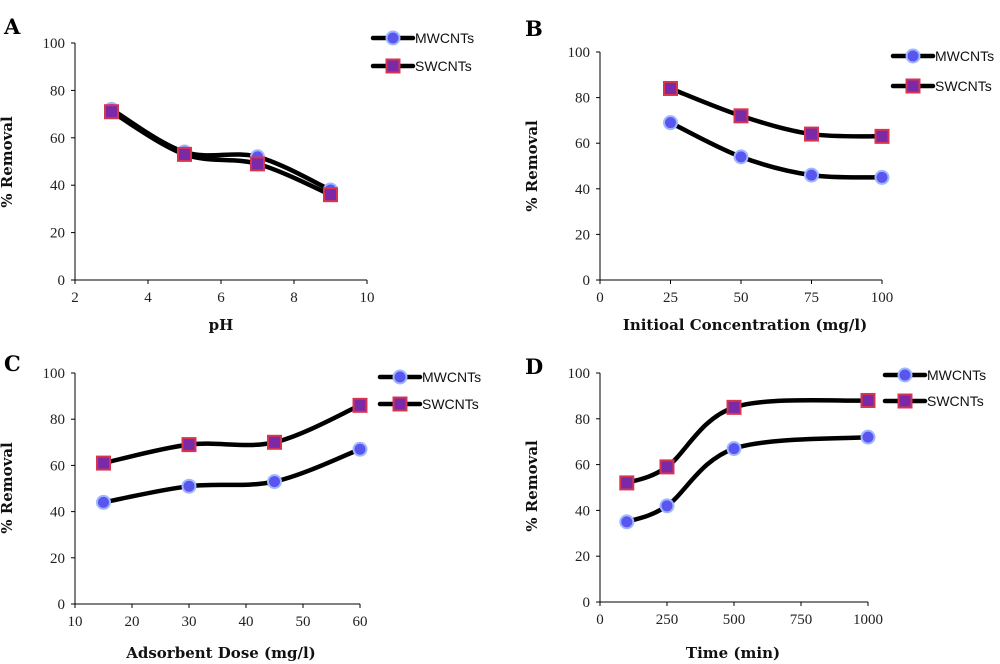  What do you see at coordinates (220, 653) in the screenshot?
I see `x-axis-title: Adsorbent Dose (mg/l)` at bounding box center [220, 653].